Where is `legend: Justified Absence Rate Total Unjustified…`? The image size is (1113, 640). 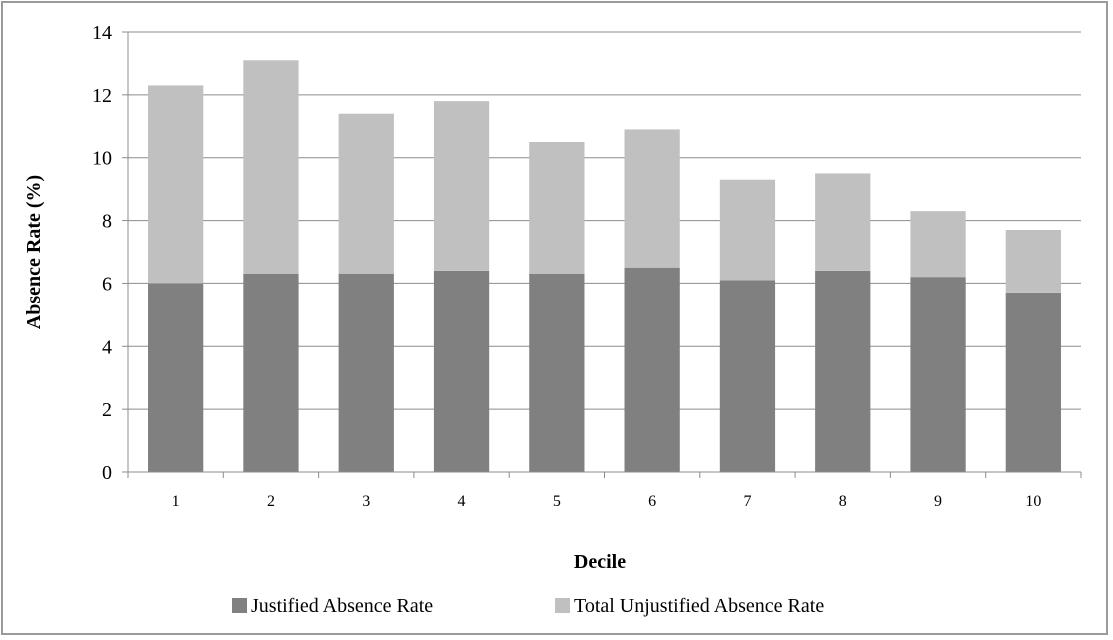
legend: Justified Absence Rate Total Unjustified… is located at coordinates (528, 606).